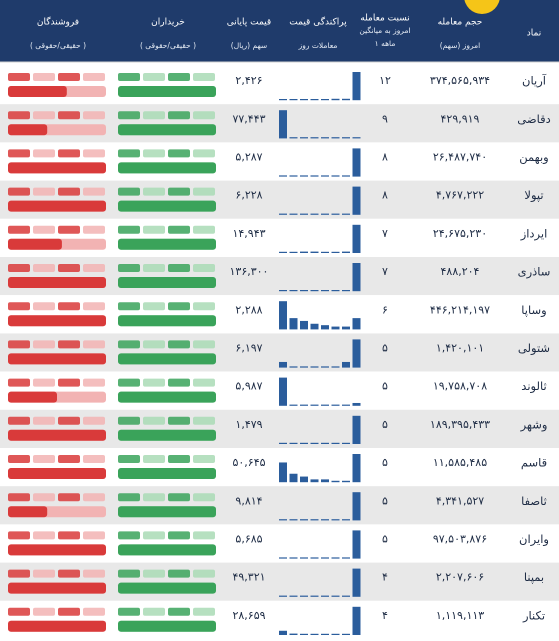 This screenshot has height=641, width=559. Describe the element at coordinates (385, 539) in the screenshot. I see `ratio: ۵` at that location.